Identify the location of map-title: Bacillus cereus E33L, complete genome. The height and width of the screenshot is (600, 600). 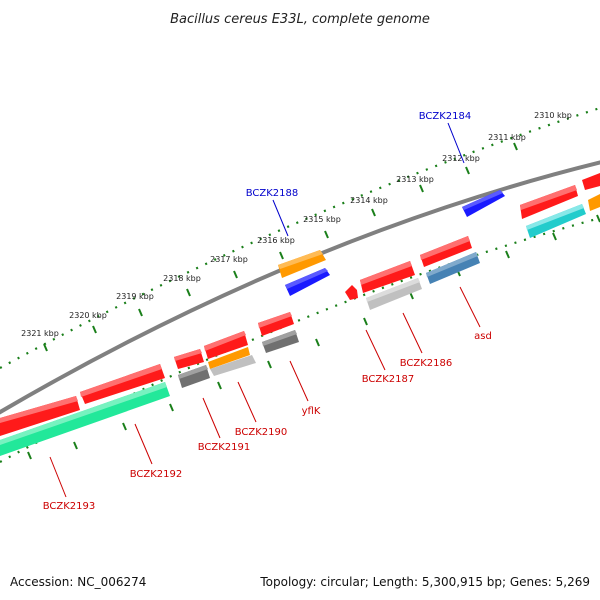
(300, 19).